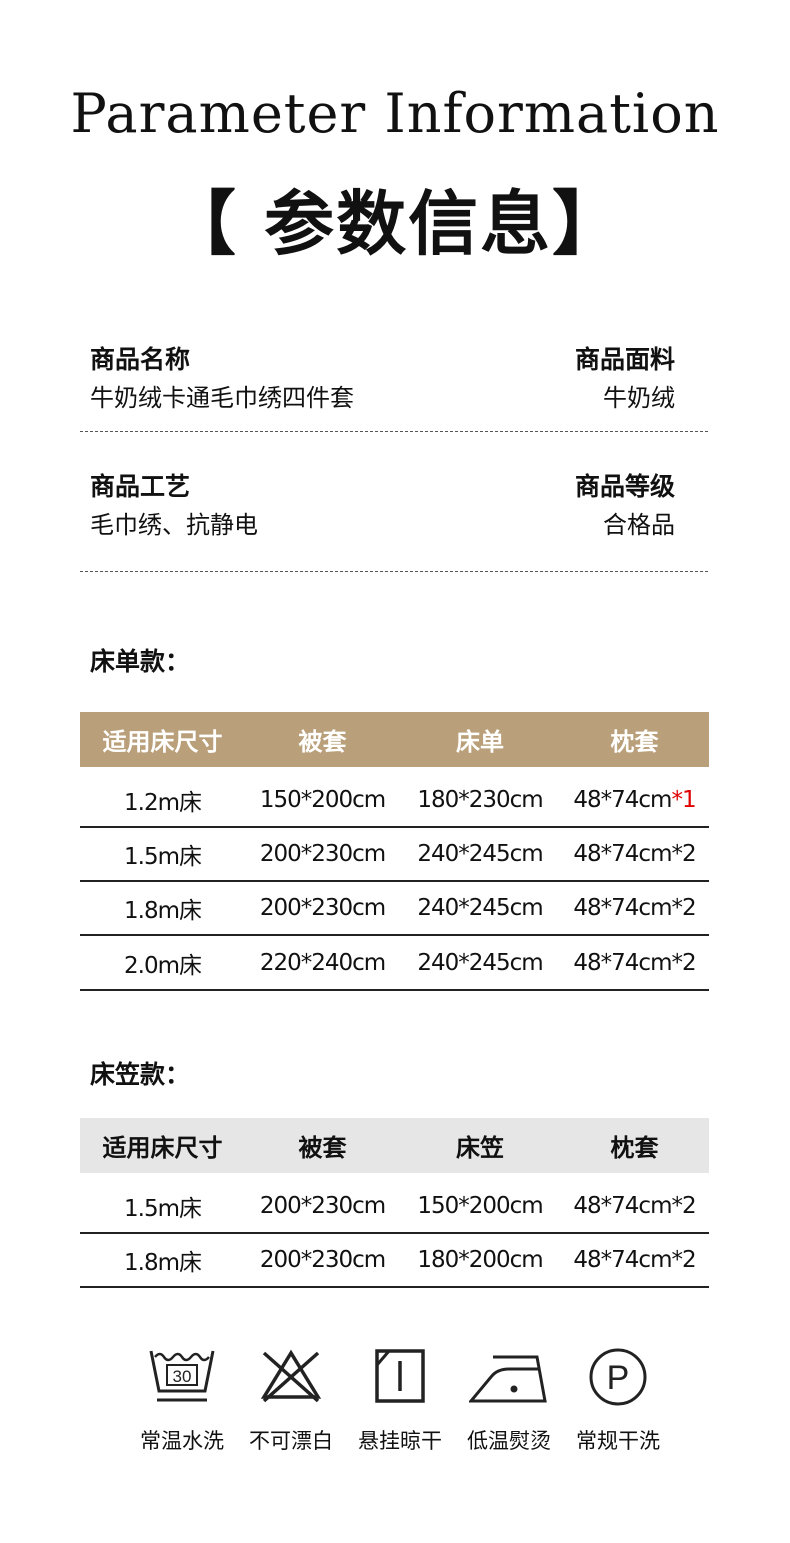 Image resolution: width=790 pixels, height=1543 pixels. I want to click on cell: 48*74cm*1, so click(634, 800).